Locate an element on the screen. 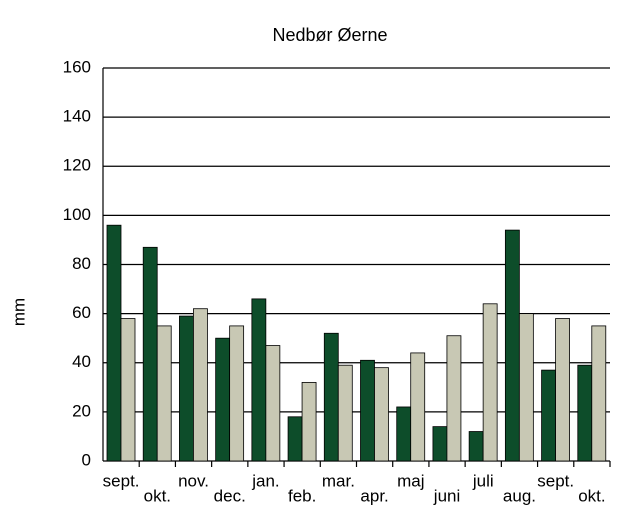  y-tick-label: 40 is located at coordinates (81, 361).